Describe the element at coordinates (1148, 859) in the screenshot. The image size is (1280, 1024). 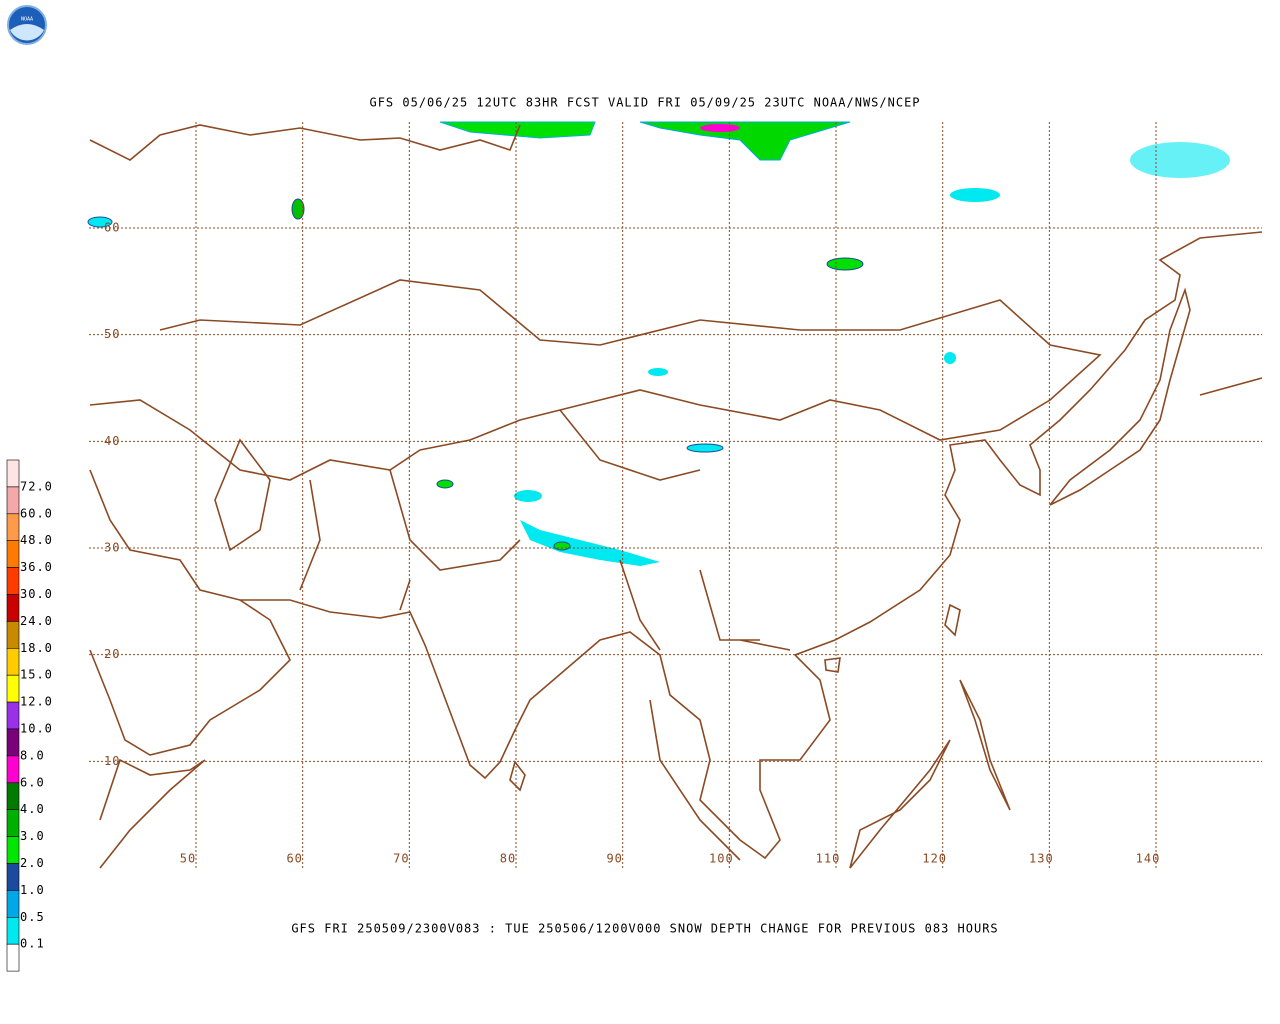
I see `lon-label: 140` at that location.